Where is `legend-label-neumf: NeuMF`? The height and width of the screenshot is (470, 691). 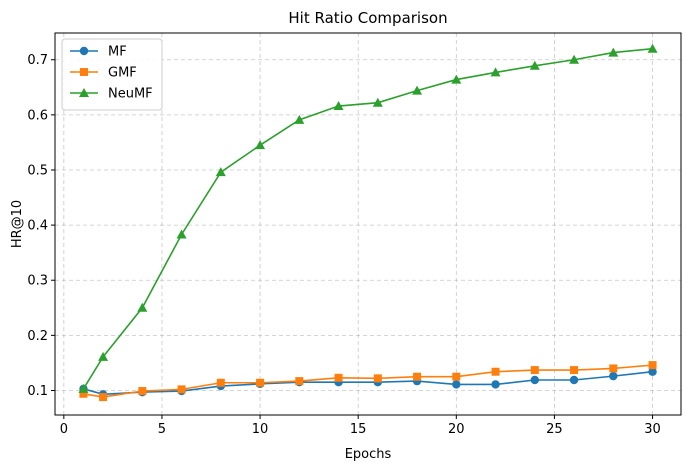 legend-label-neumf: NeuMF is located at coordinates (130, 94).